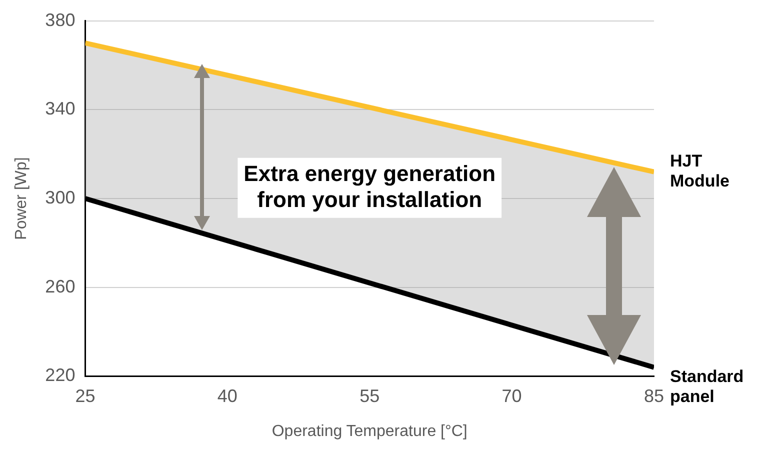  I want to click on x-tick-label: 85, so click(654, 396).